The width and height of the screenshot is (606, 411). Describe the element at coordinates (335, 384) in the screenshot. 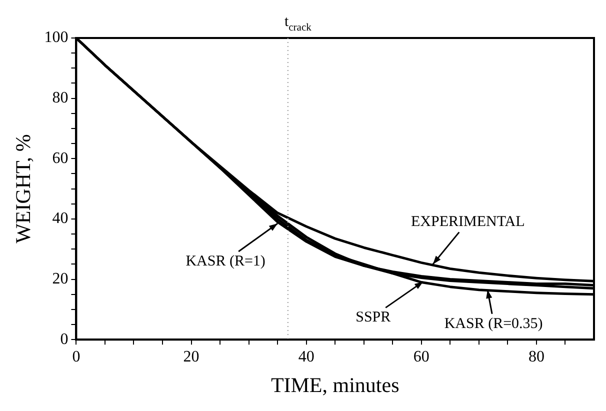

I see `x-axis-title: TIME, minutes` at that location.